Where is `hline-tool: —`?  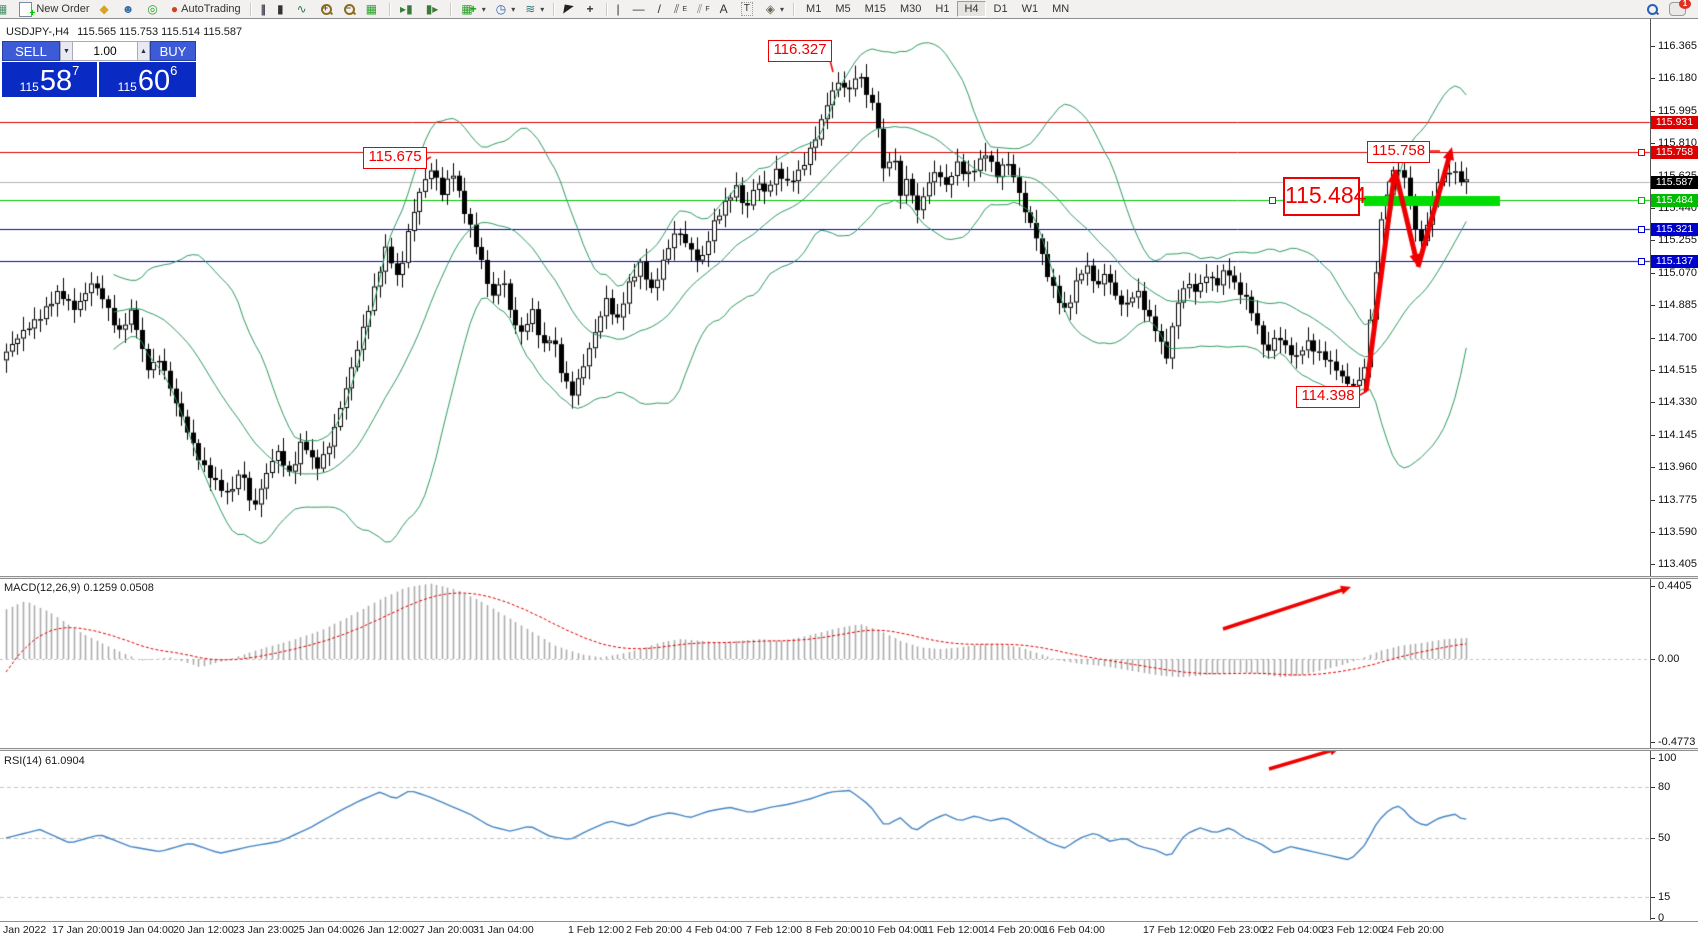
hline-tool: — is located at coordinates (638, 9).